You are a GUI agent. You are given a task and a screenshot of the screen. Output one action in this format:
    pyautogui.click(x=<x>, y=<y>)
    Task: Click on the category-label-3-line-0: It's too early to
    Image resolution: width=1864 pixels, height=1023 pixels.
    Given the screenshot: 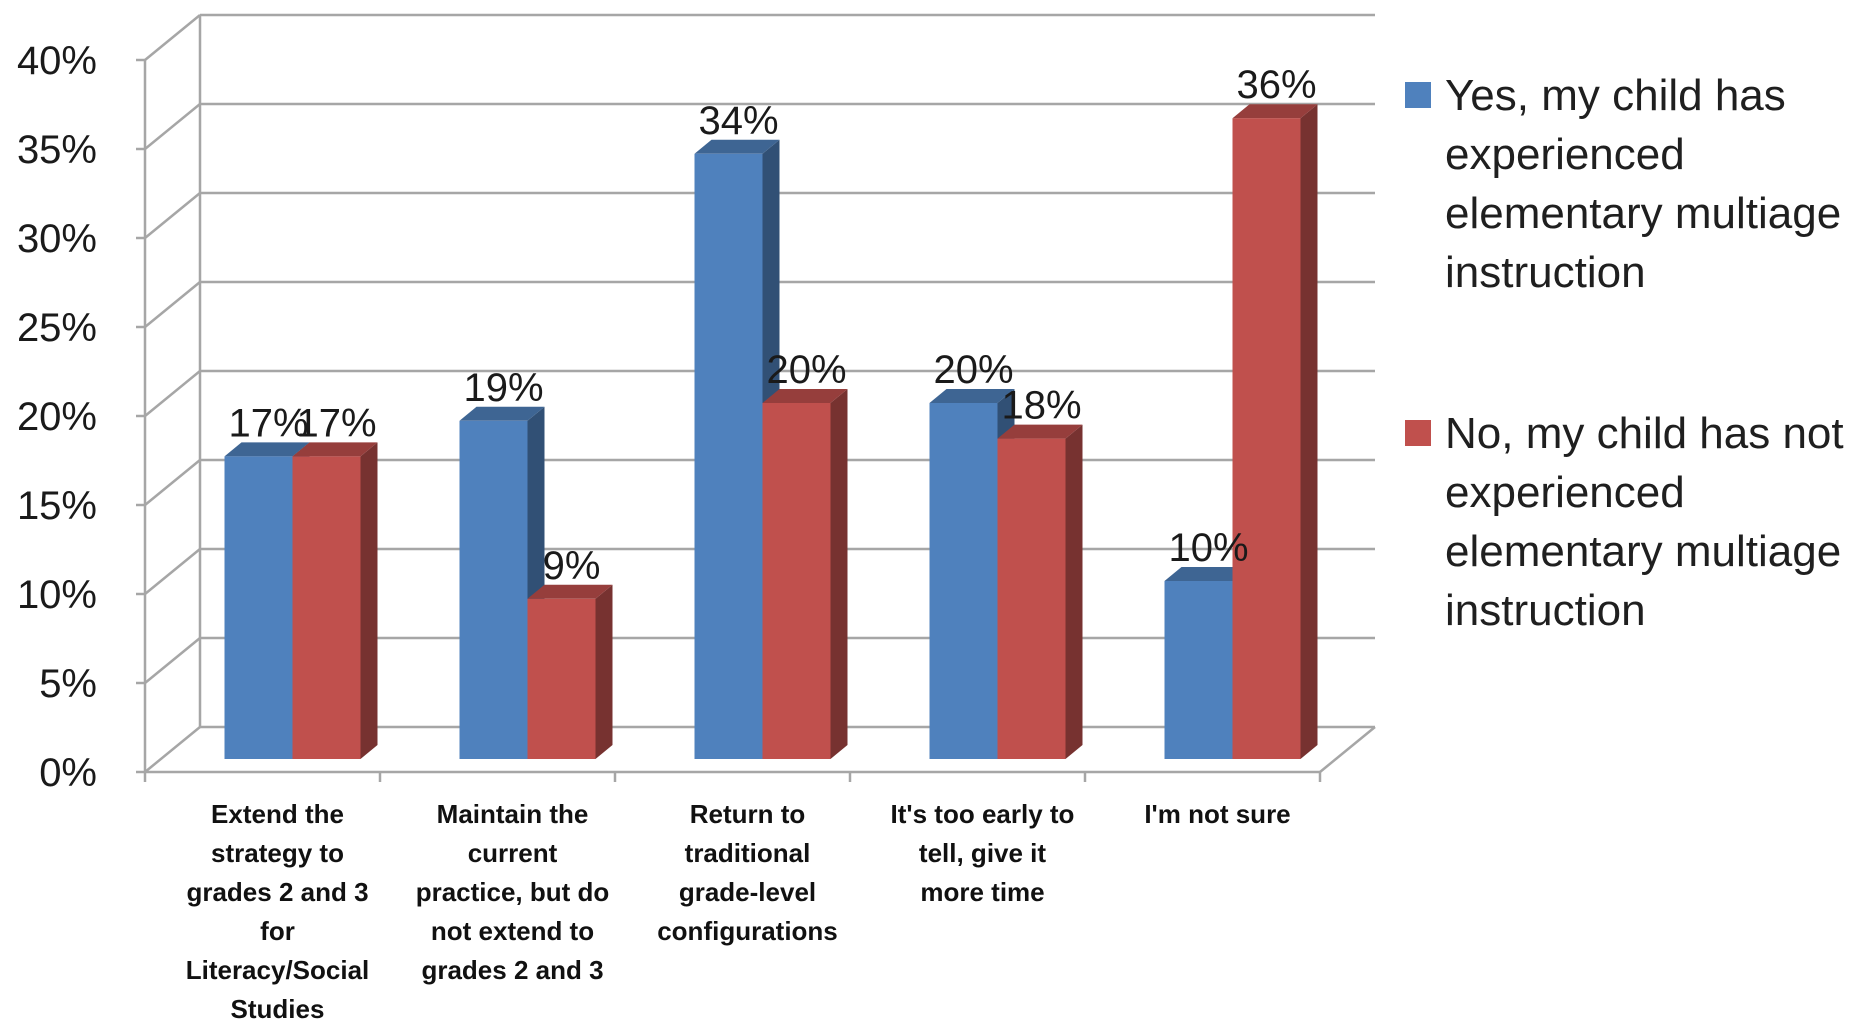 What is the action you would take?
    pyautogui.click(x=983, y=814)
    